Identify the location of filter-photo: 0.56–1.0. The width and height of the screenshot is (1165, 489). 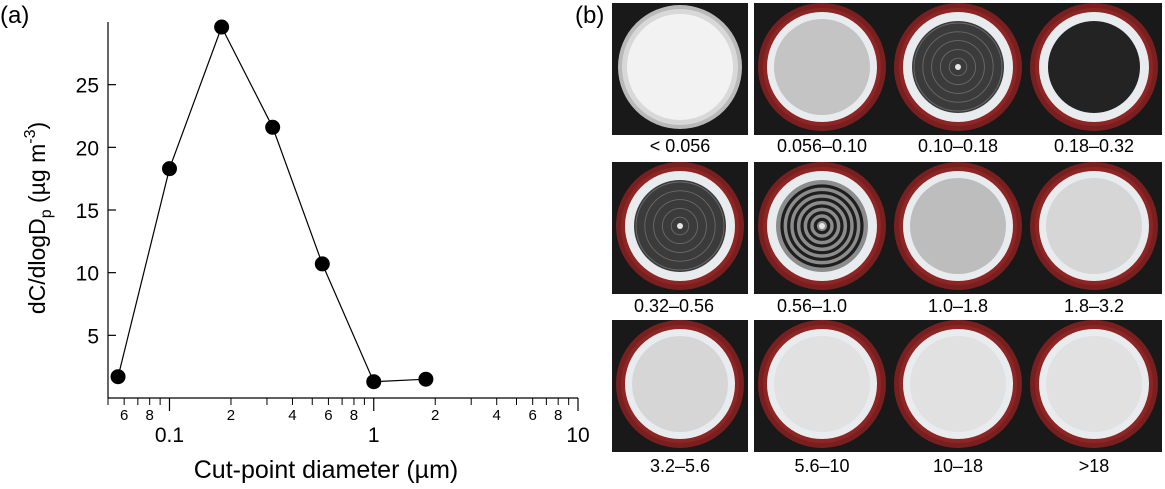
(822, 242).